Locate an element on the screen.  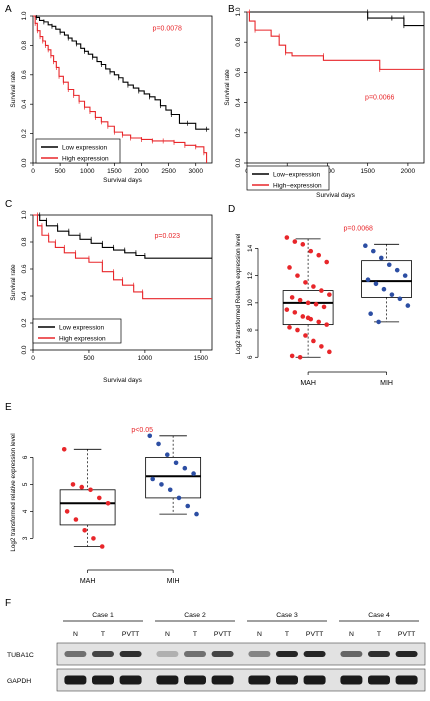
y-tick-label: 0.8 is located at coordinates (24, 45).